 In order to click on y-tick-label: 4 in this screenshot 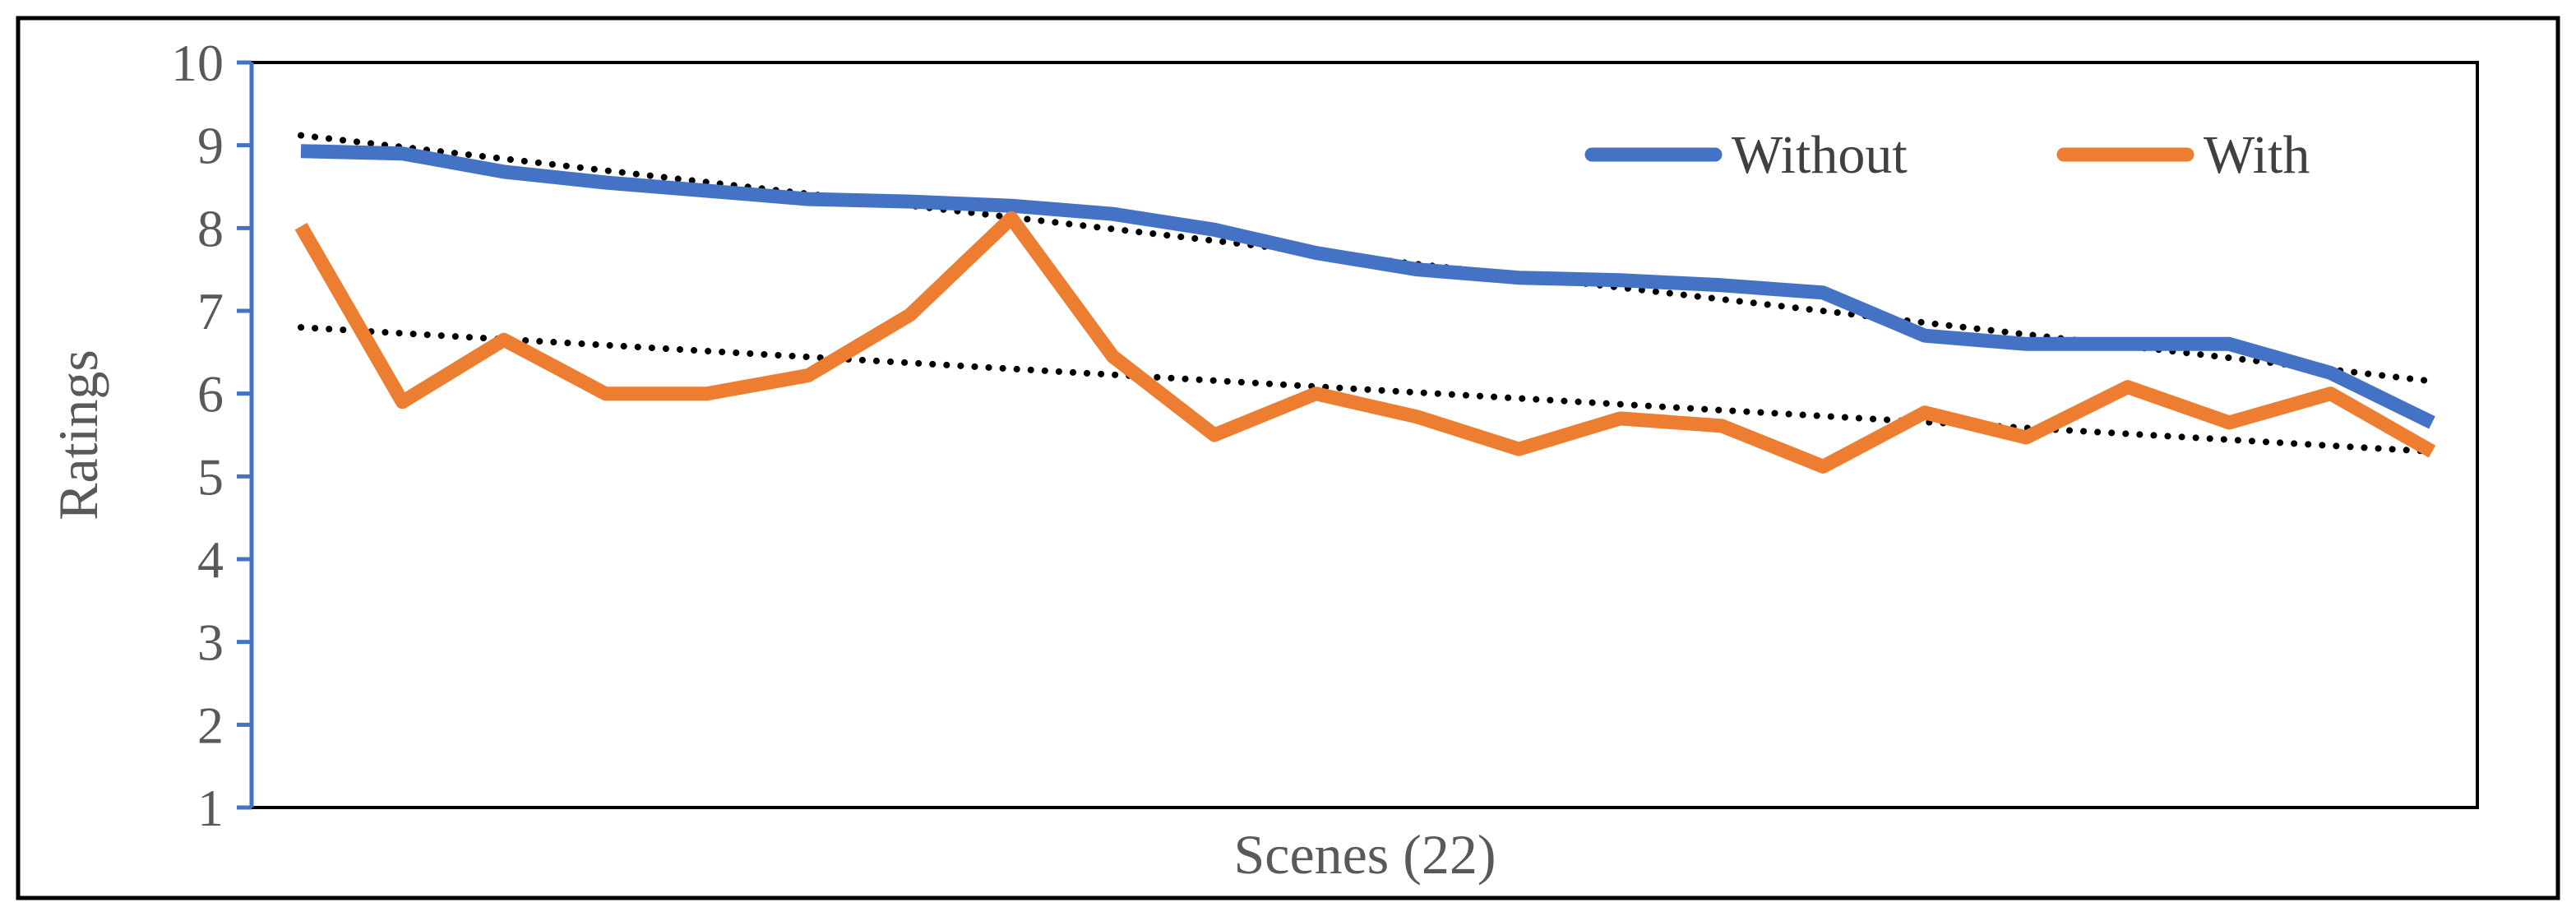, I will do `click(210, 559)`.